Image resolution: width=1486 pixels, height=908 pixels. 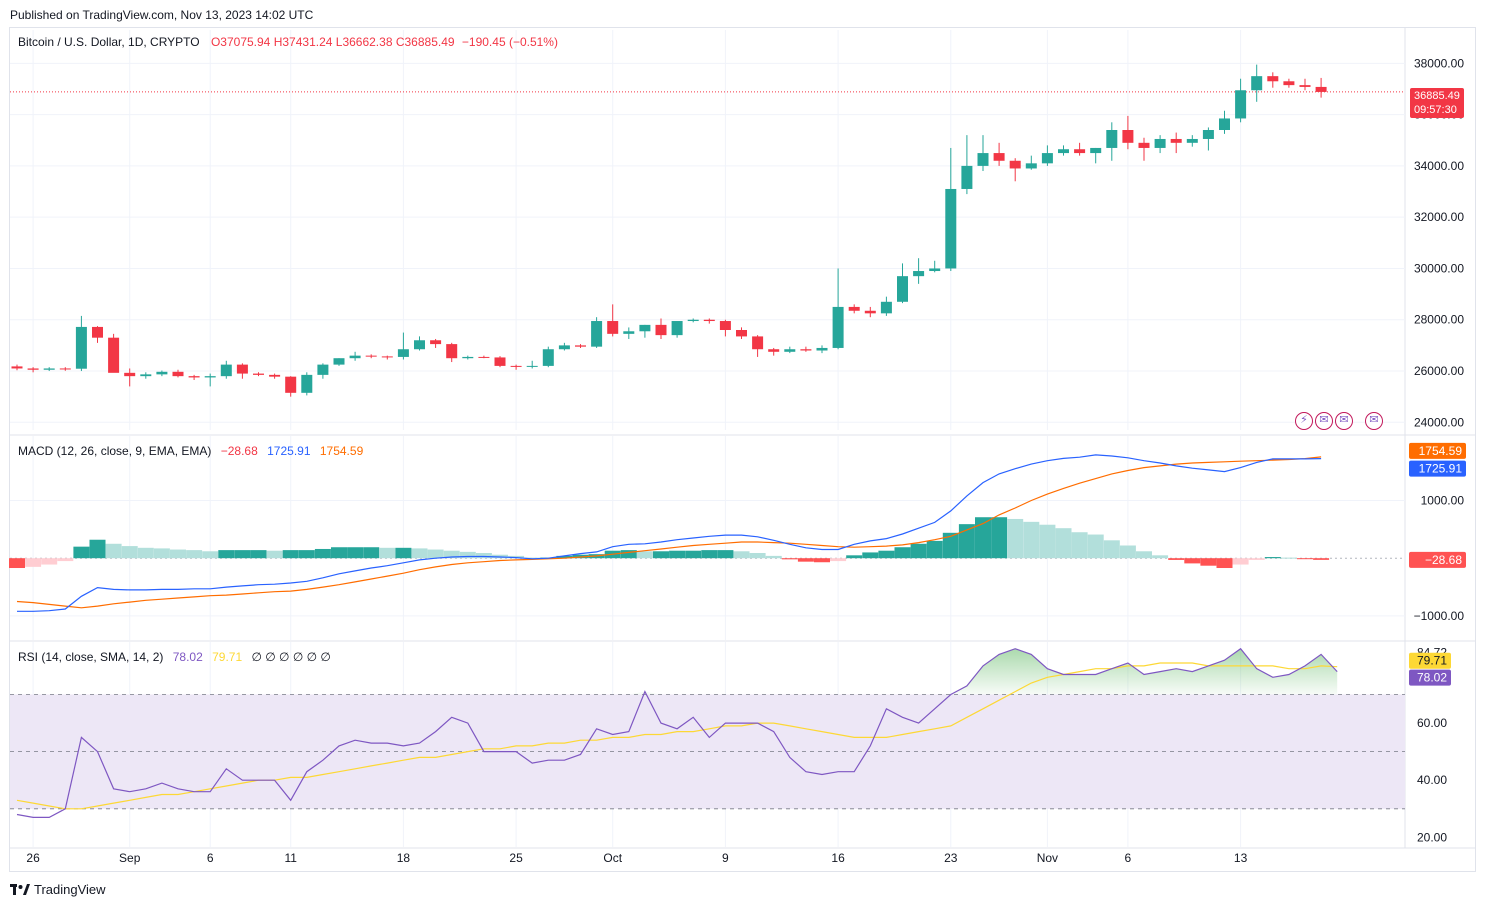 I want to click on rsi-extra-values: ∅ ∅ ∅ ∅ ∅ ∅, so click(x=291, y=657).